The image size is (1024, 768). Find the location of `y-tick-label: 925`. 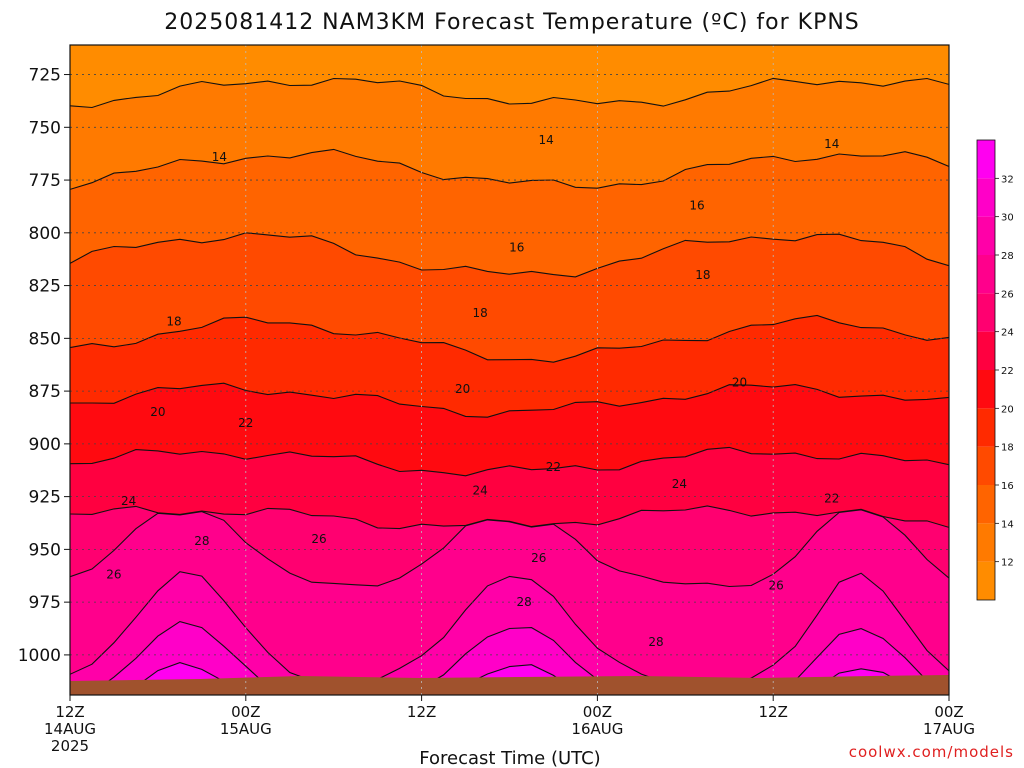

y-tick-label: 925 is located at coordinates (45, 498).